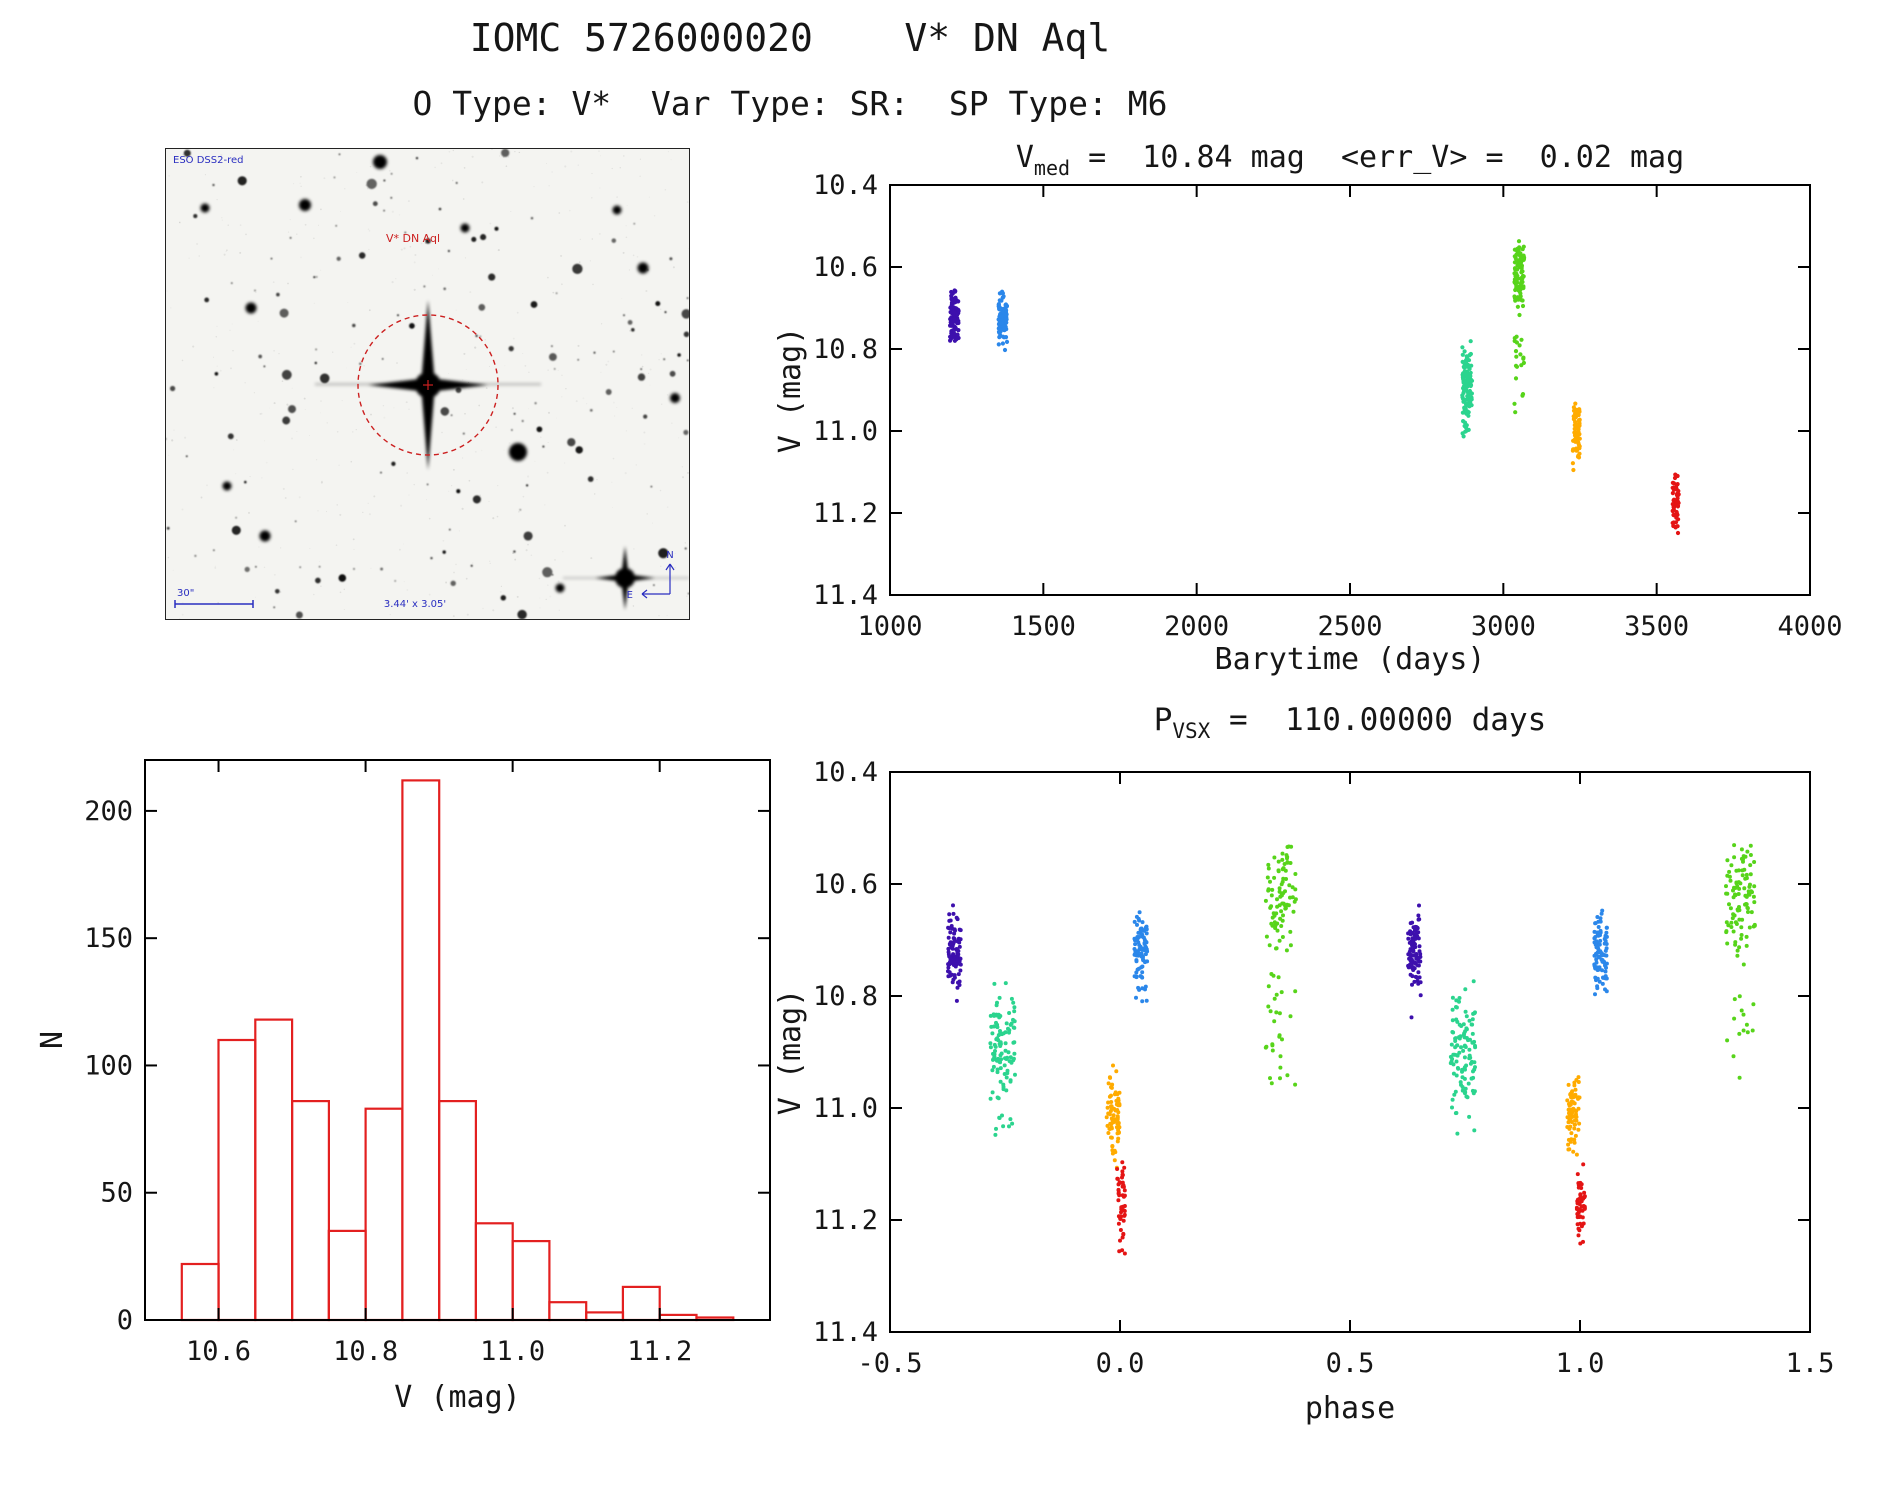  I want to click on east-arrowhead, so click(644, 596).